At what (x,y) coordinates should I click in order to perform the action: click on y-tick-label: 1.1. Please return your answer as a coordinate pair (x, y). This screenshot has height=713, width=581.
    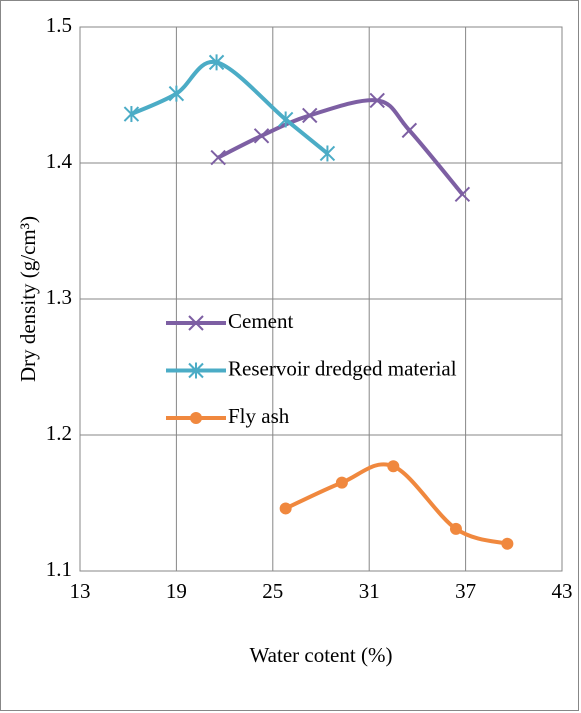
    Looking at the image, I should click on (59, 569).